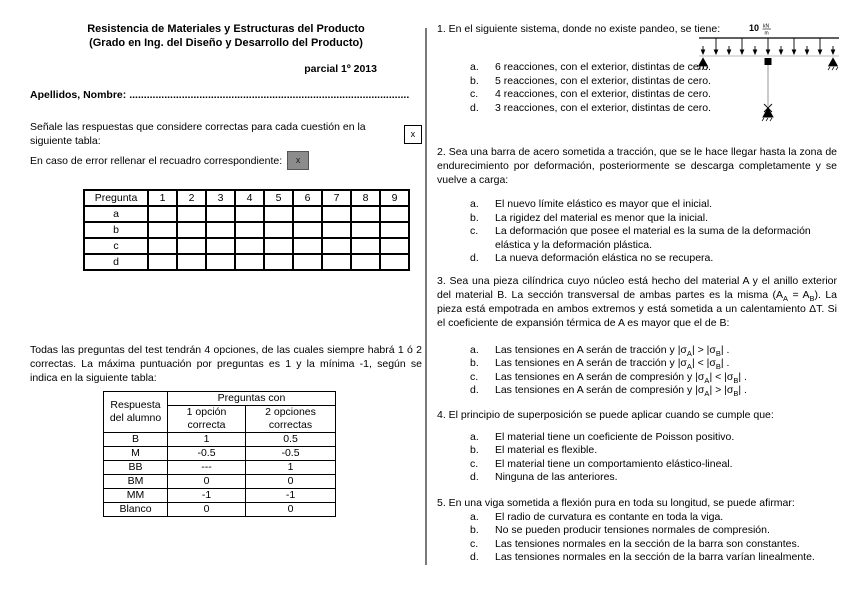  Describe the element at coordinates (135, 509) in the screenshot. I see `scoring-answer: Blanco` at that location.